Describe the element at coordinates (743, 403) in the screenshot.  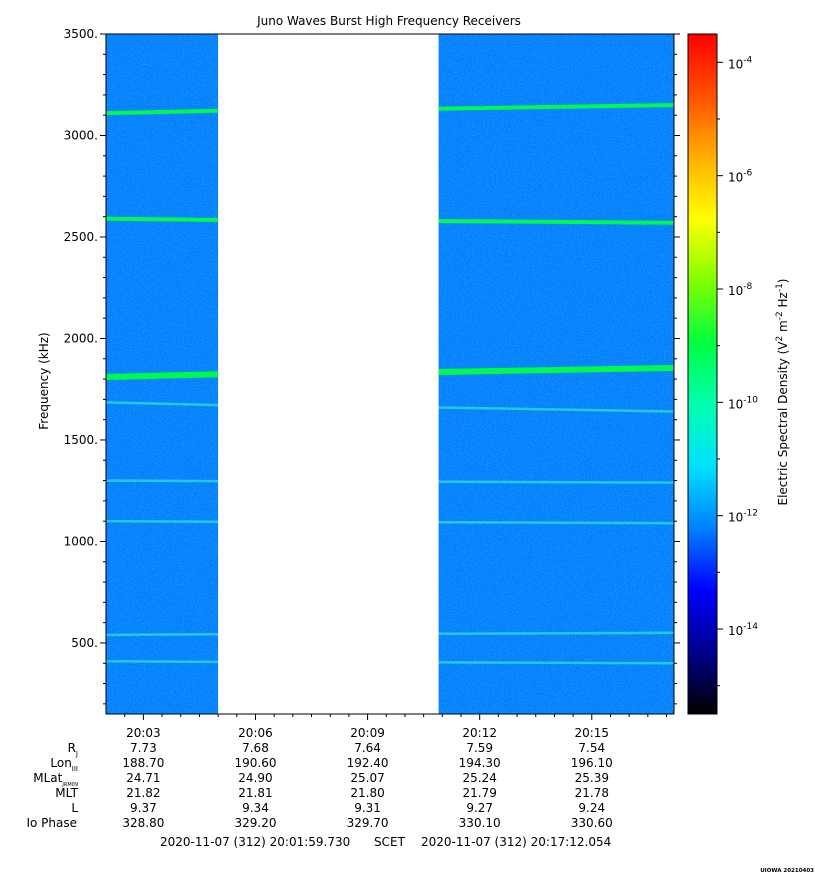
I see `colorbar-tick-label: 10⁻¹⁰` at that location.